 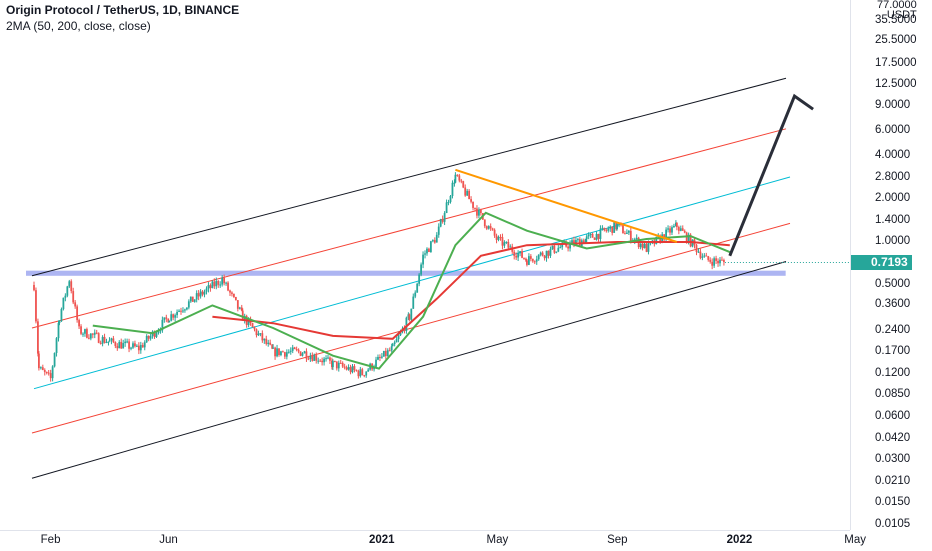 What do you see at coordinates (893, 198) in the screenshot?
I see `price-tick-label: 2.0000` at bounding box center [893, 198].